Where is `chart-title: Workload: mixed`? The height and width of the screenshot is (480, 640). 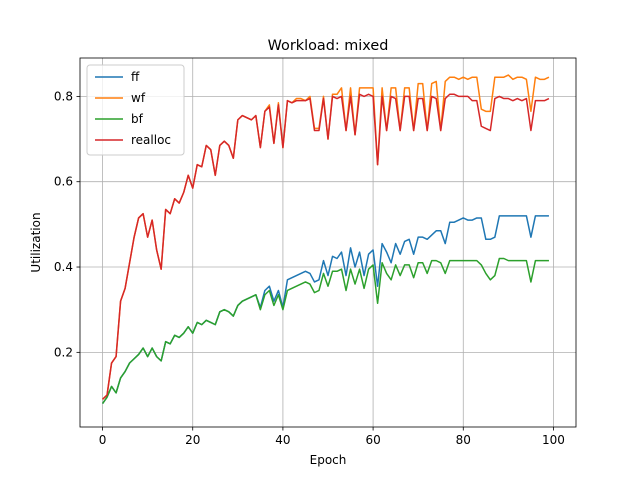
chart-title: Workload: mixed is located at coordinates (328, 46).